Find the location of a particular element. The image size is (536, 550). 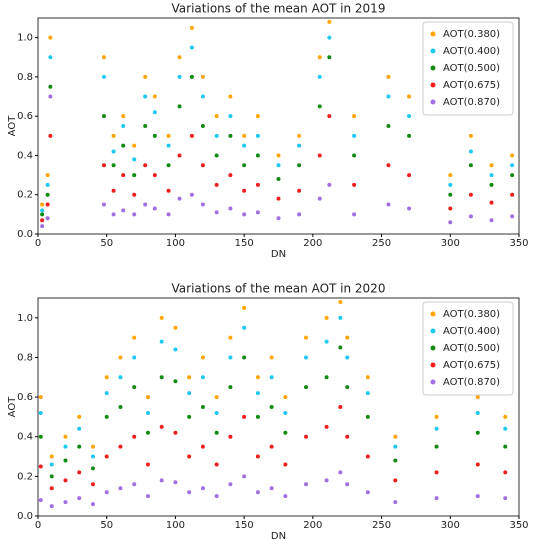

x-axis-label: DN is located at coordinates (278, 254).